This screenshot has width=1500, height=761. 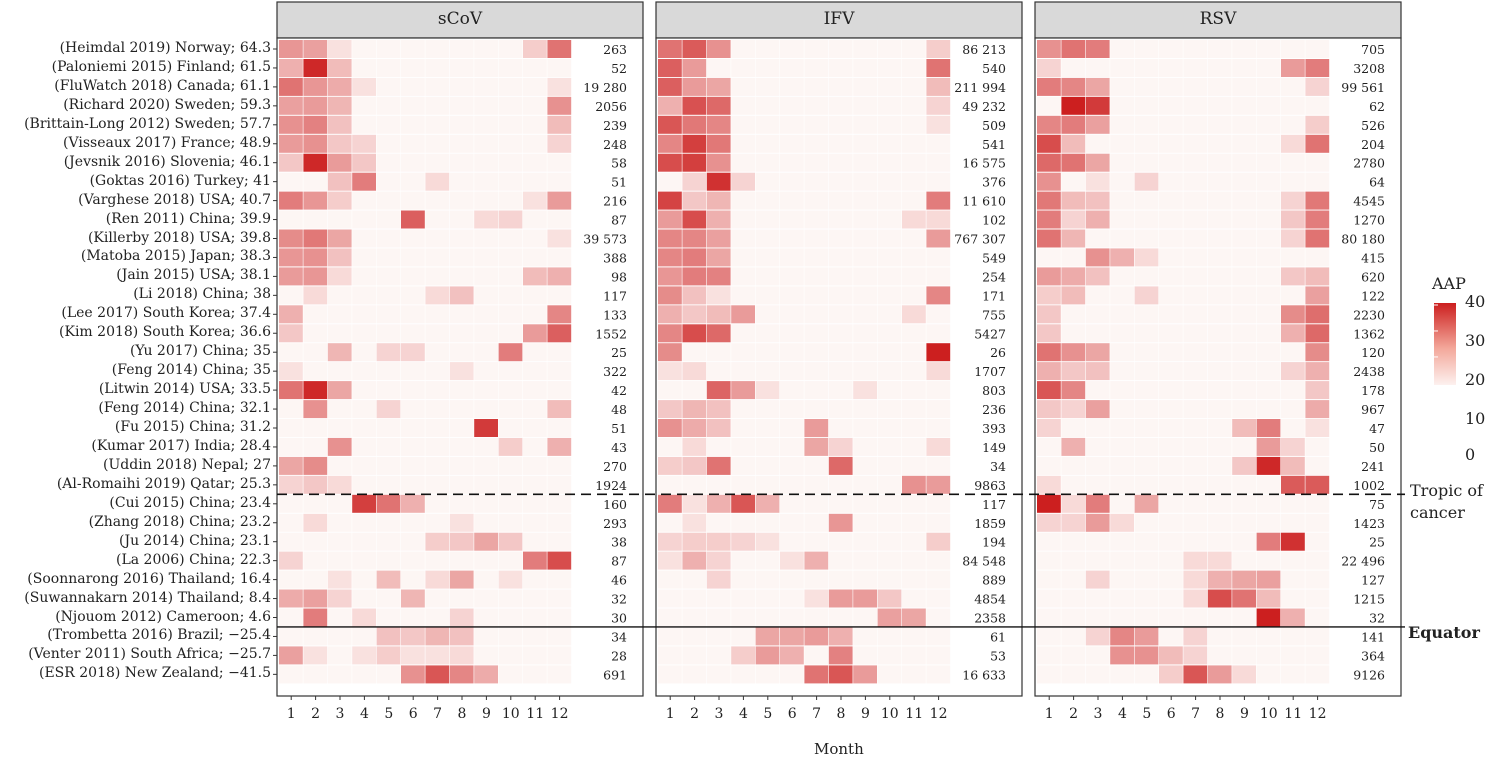 I want to click on sample-count: 541, so click(x=994, y=144).